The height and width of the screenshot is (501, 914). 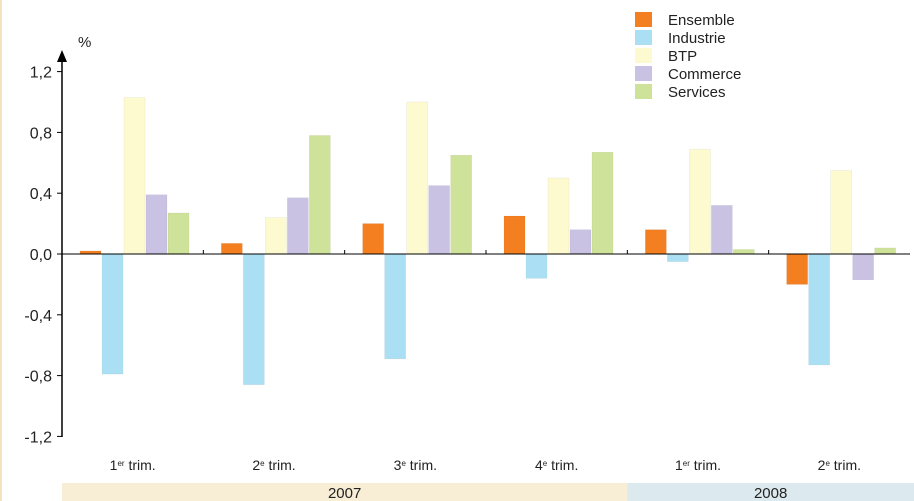 What do you see at coordinates (556, 465) in the screenshot?
I see `x-tick-label: 4e trim.` at bounding box center [556, 465].